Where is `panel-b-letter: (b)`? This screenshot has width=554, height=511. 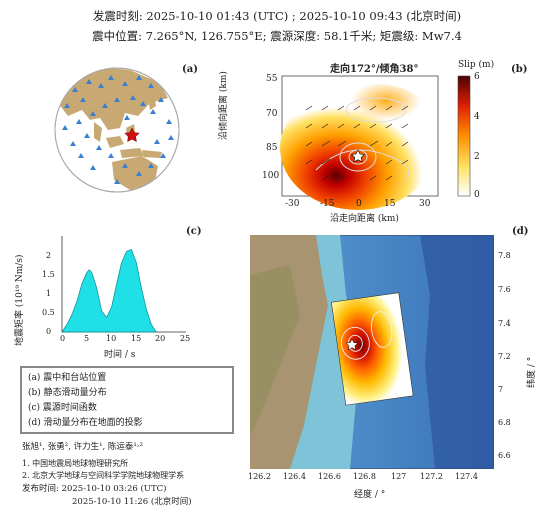 panel-b-letter: (b) is located at coordinates (519, 69).